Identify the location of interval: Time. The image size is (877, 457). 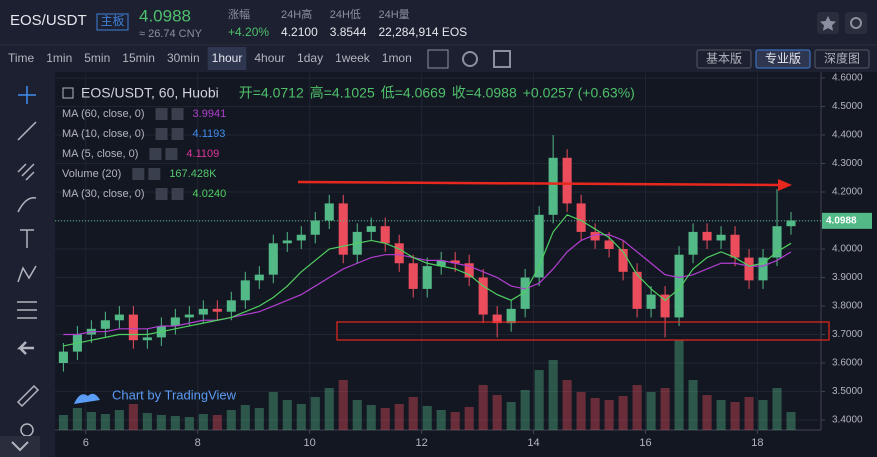
(21, 58).